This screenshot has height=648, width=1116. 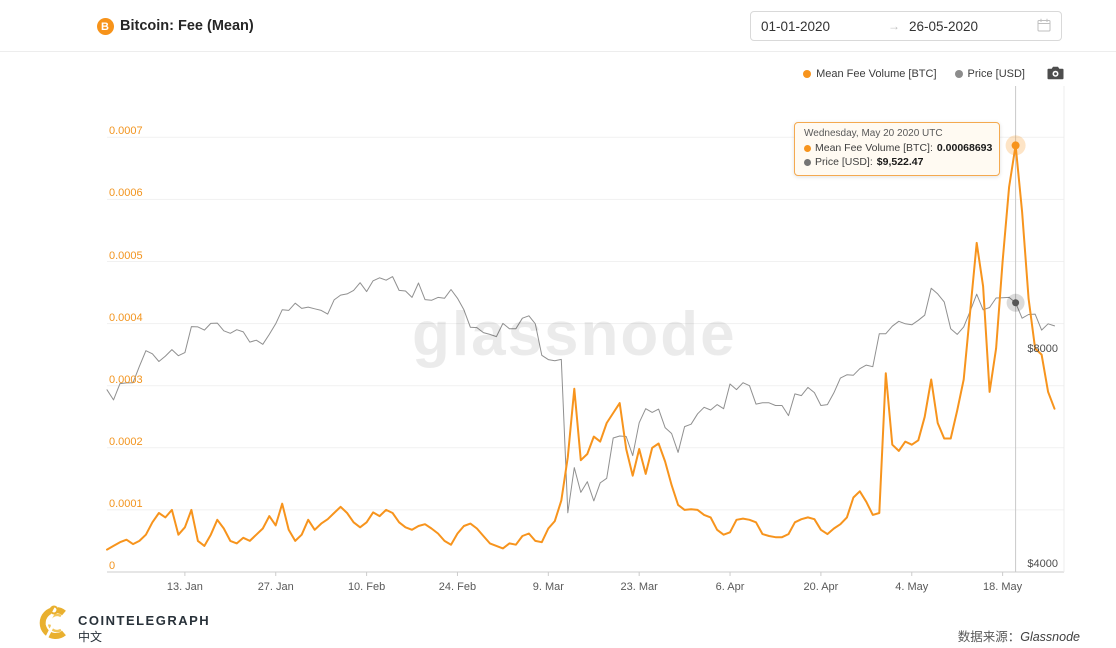 I want to click on fee-axis-label: 0.0007, so click(x=126, y=131).